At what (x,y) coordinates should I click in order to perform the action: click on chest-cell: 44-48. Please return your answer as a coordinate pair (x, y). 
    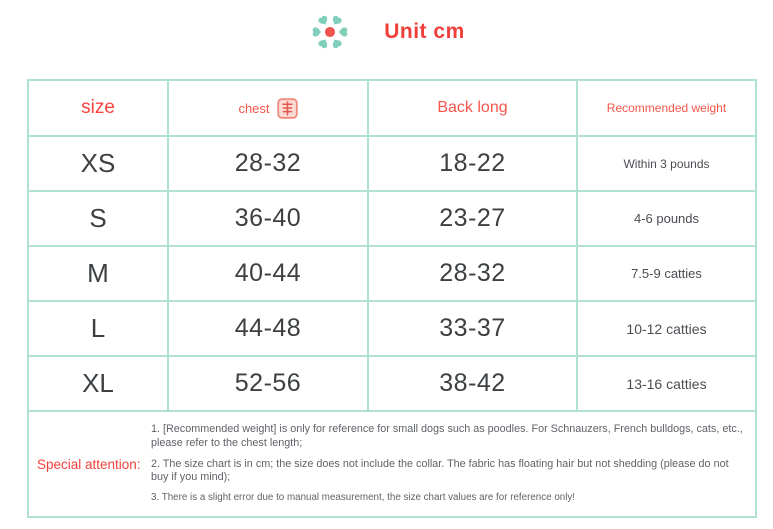
    Looking at the image, I should click on (268, 328).